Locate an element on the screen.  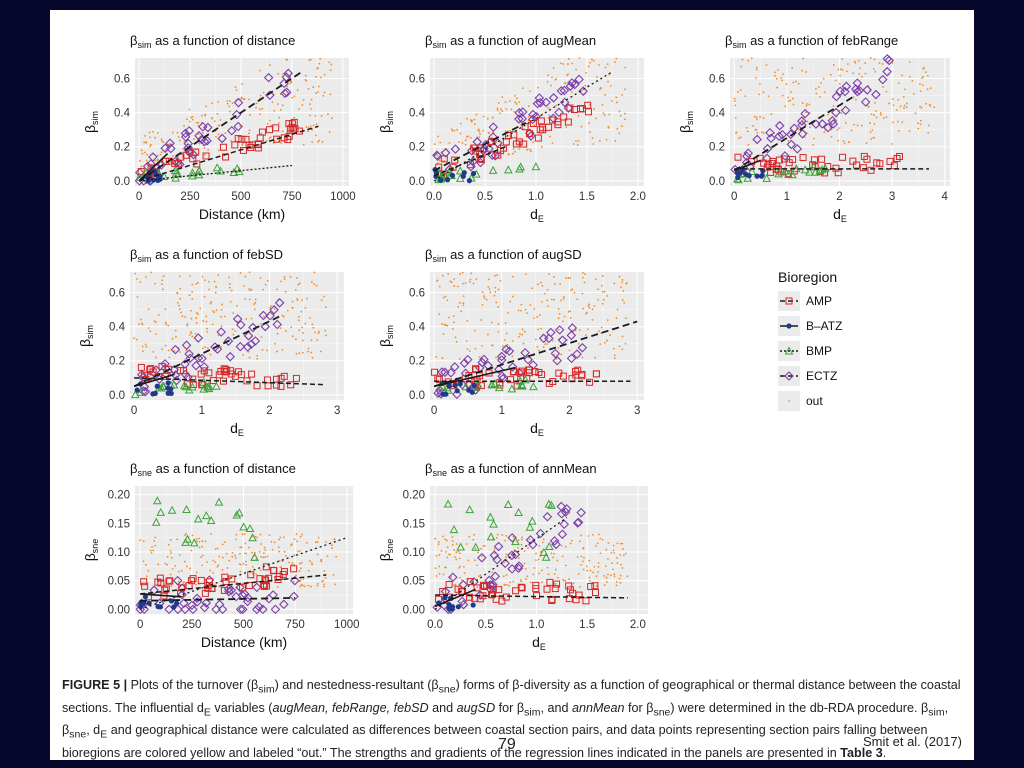
regression-line-b-atz is located at coordinates (455, 598).